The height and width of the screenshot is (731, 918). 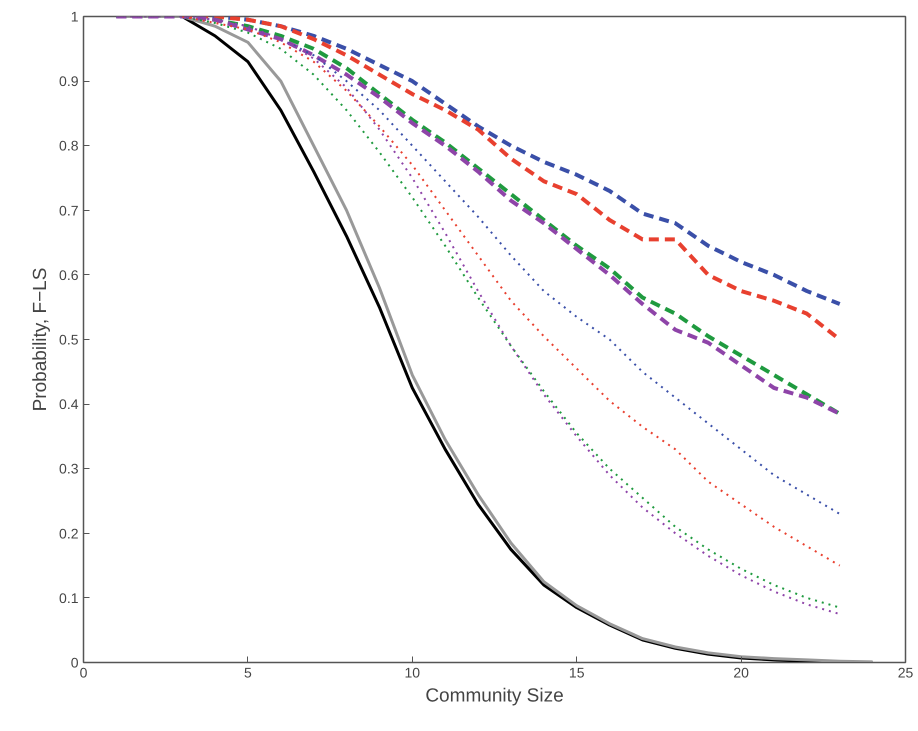 What do you see at coordinates (69, 274) in the screenshot?
I see `y-tick-label: 0.6` at bounding box center [69, 274].